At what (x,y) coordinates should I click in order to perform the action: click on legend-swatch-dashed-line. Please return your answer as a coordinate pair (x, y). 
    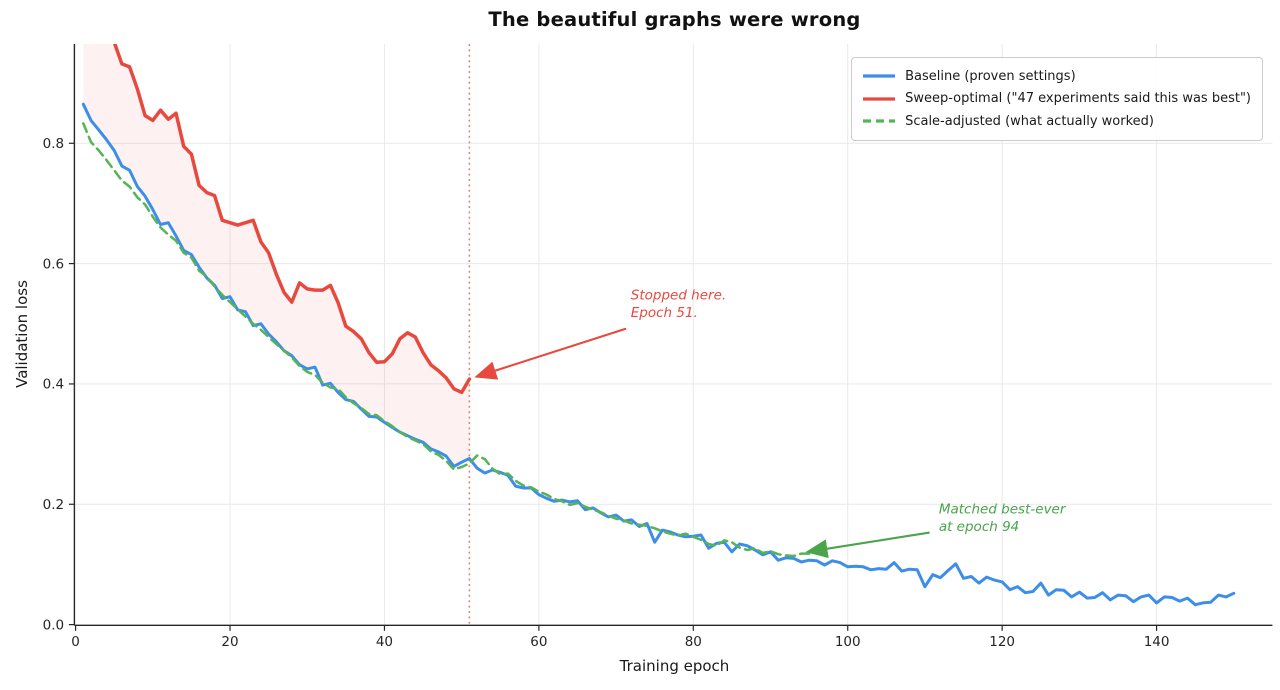
    Looking at the image, I should click on (879, 121).